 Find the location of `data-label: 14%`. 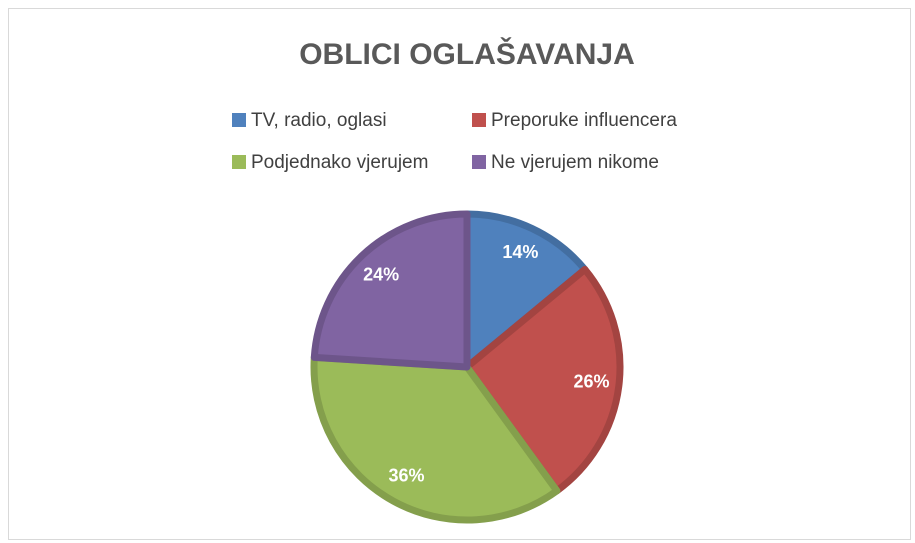

data-label: 14% is located at coordinates (520, 252).